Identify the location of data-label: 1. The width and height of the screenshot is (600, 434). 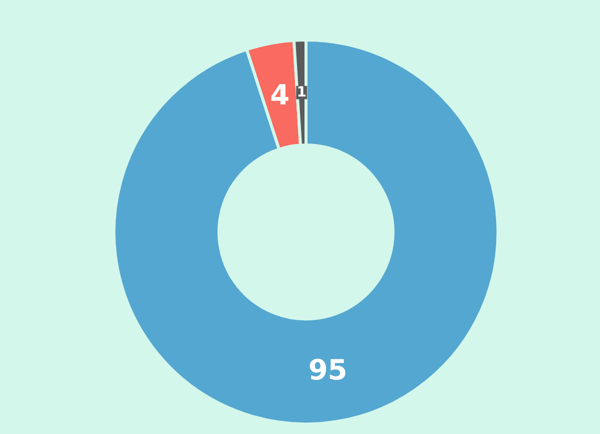
(301, 92).